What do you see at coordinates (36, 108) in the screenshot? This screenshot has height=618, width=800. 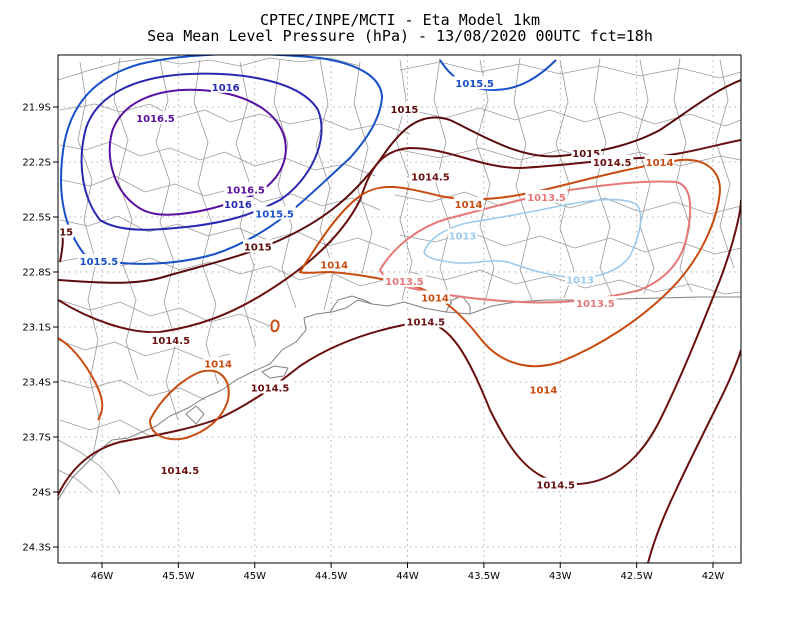 I see `y-tick-label: 21.9S` at bounding box center [36, 108].